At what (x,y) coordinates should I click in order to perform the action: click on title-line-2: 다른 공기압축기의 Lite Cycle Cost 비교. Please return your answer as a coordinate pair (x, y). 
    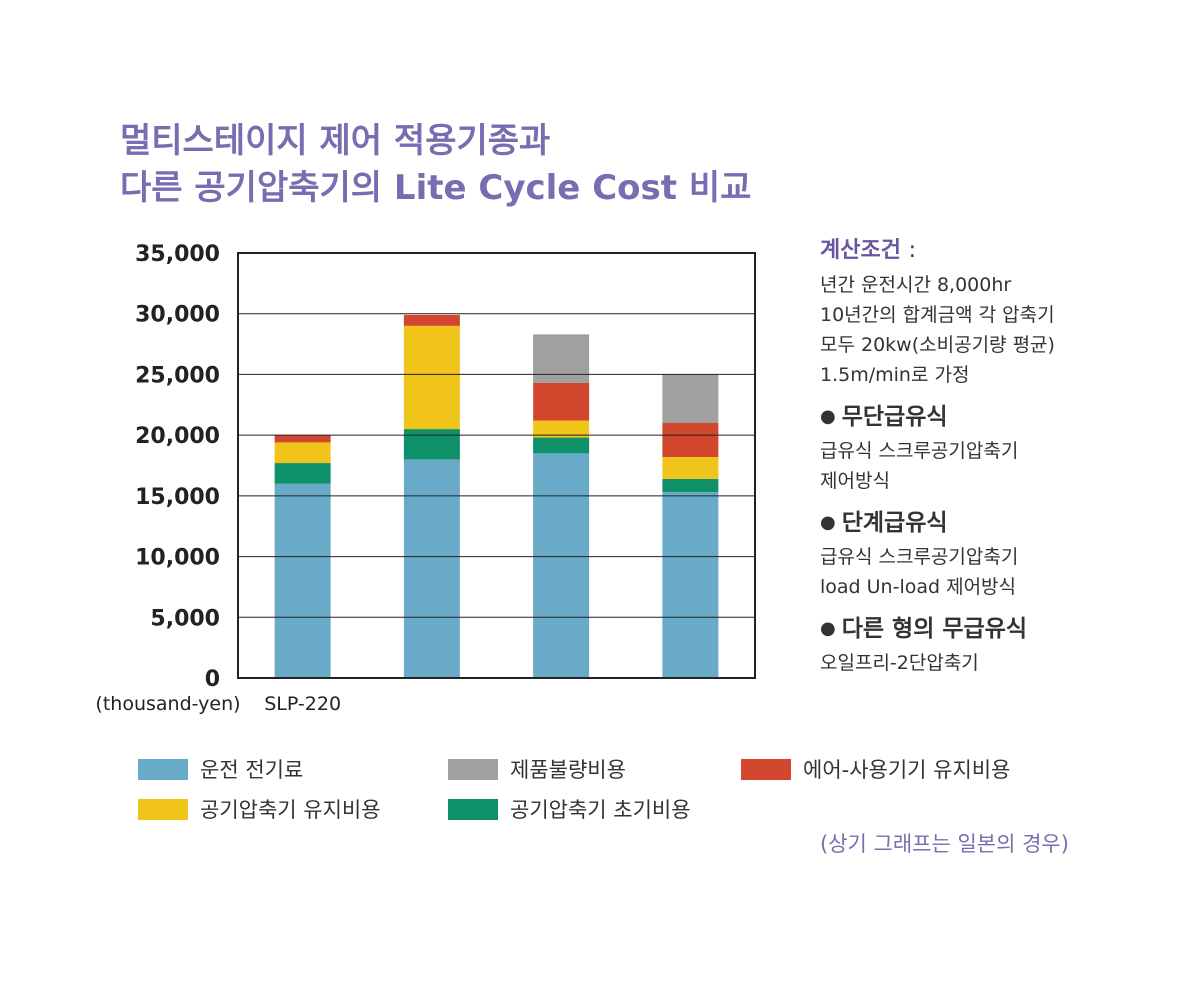
    Looking at the image, I should click on (436, 188).